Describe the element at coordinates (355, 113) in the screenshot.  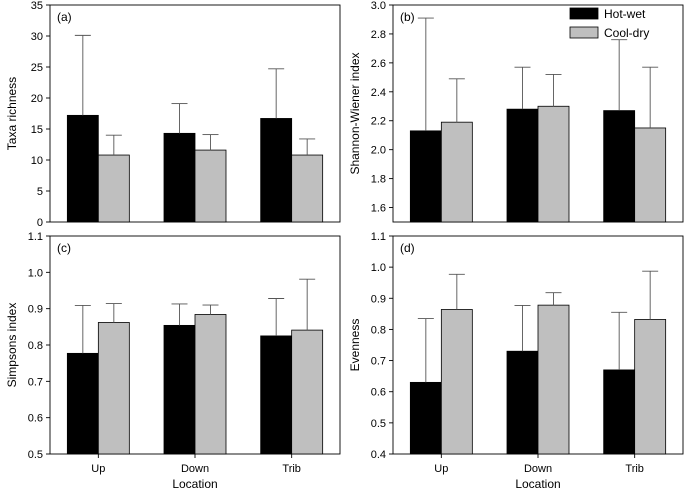
I see `y-axis-label: Shannon-Wiener index` at that location.